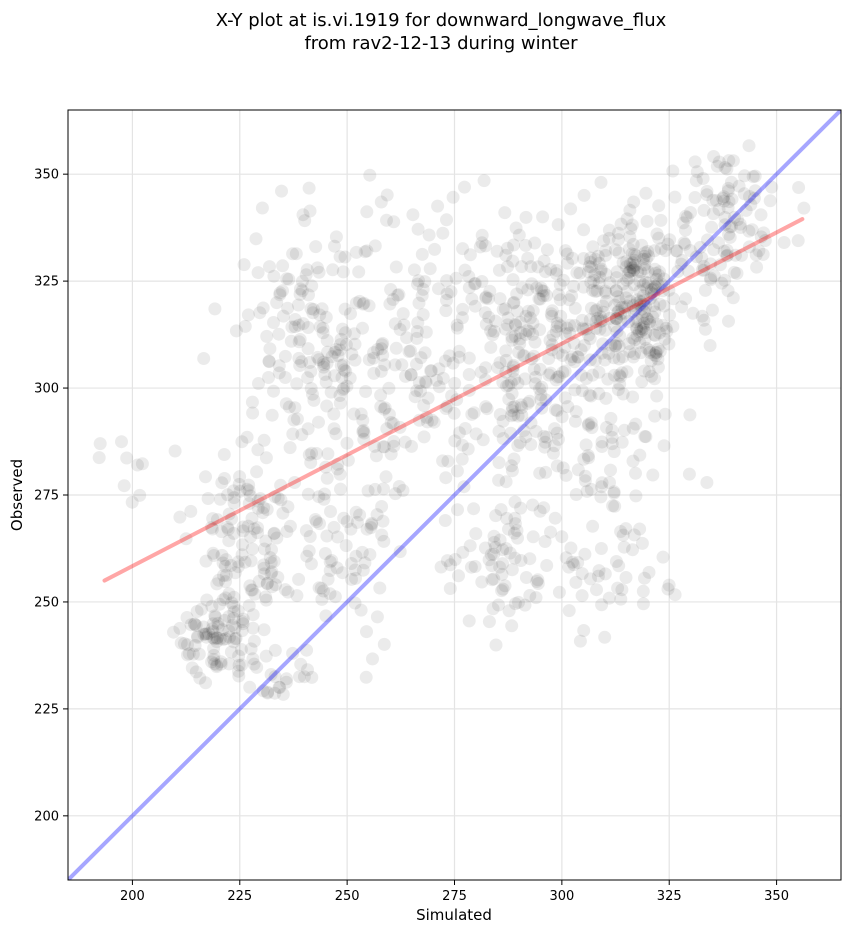 The width and height of the screenshot is (851, 934). What do you see at coordinates (239, 896) in the screenshot?
I see `x-tick-label: 225` at bounding box center [239, 896].